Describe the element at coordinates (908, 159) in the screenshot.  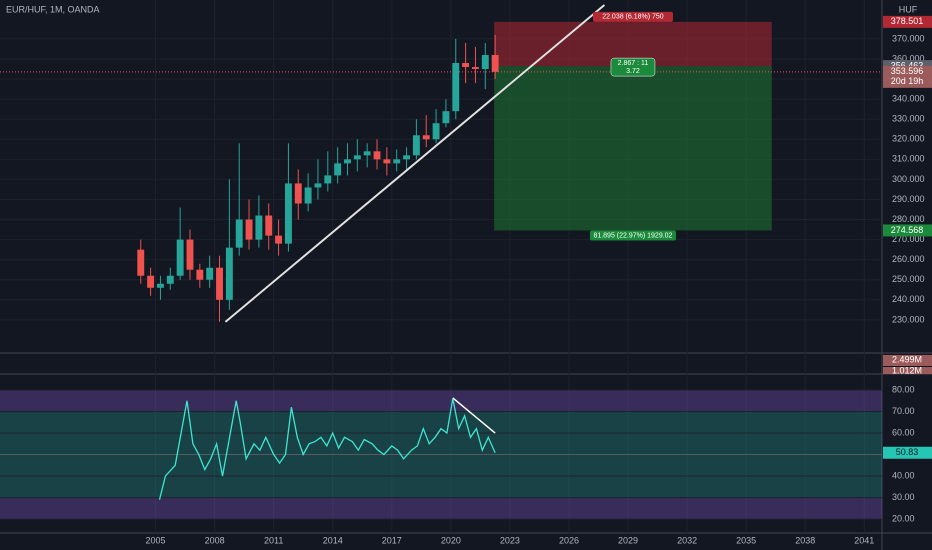
I see `y-tick-label: 310.000` at that location.